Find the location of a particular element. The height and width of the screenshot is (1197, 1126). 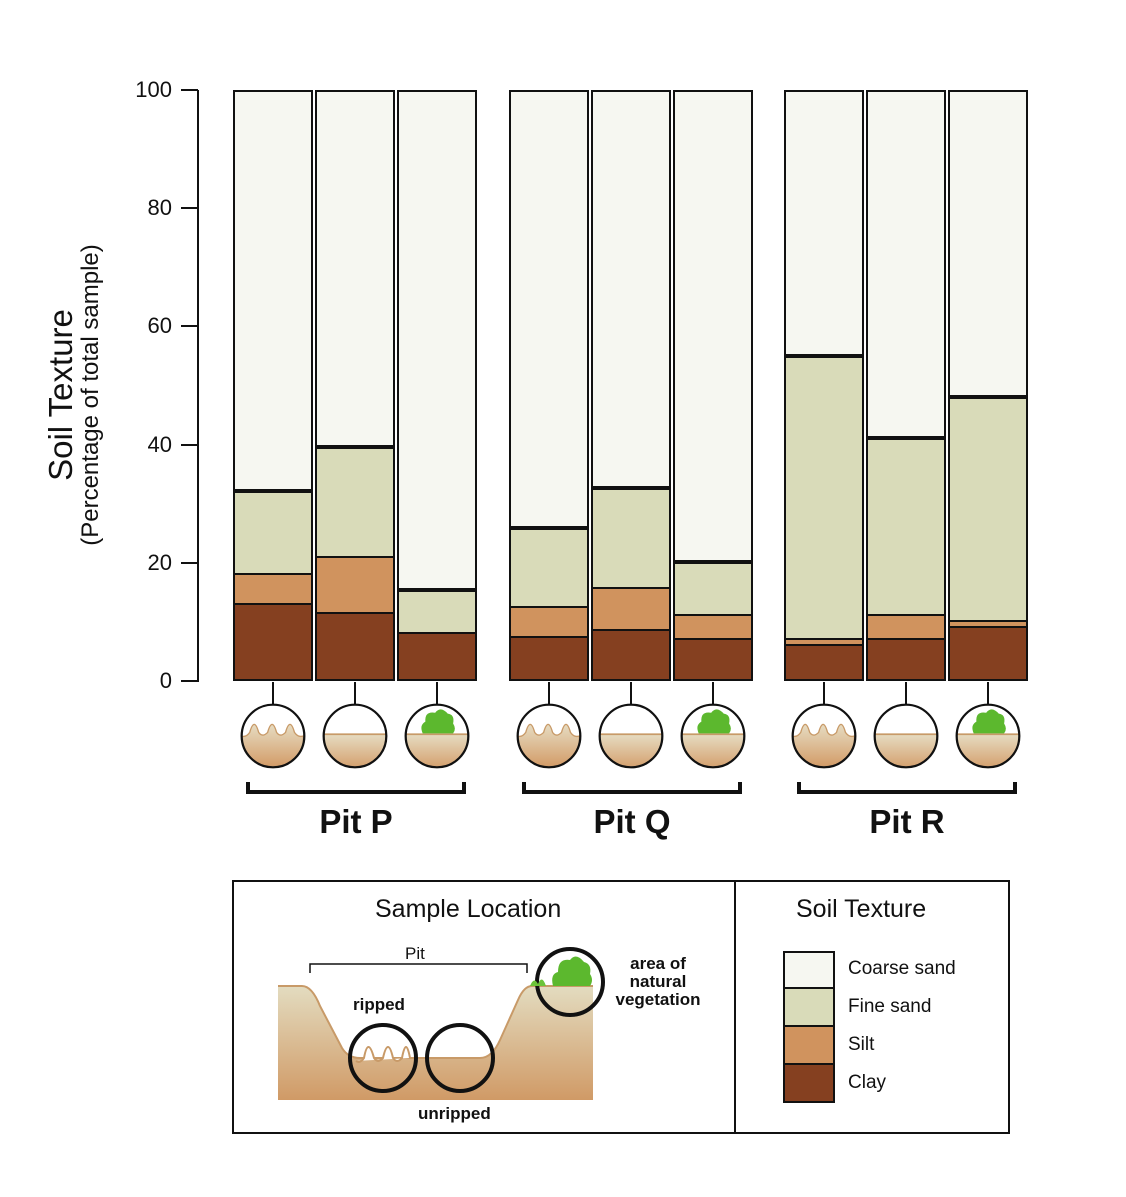

y-axis-line is located at coordinates (198, 386).